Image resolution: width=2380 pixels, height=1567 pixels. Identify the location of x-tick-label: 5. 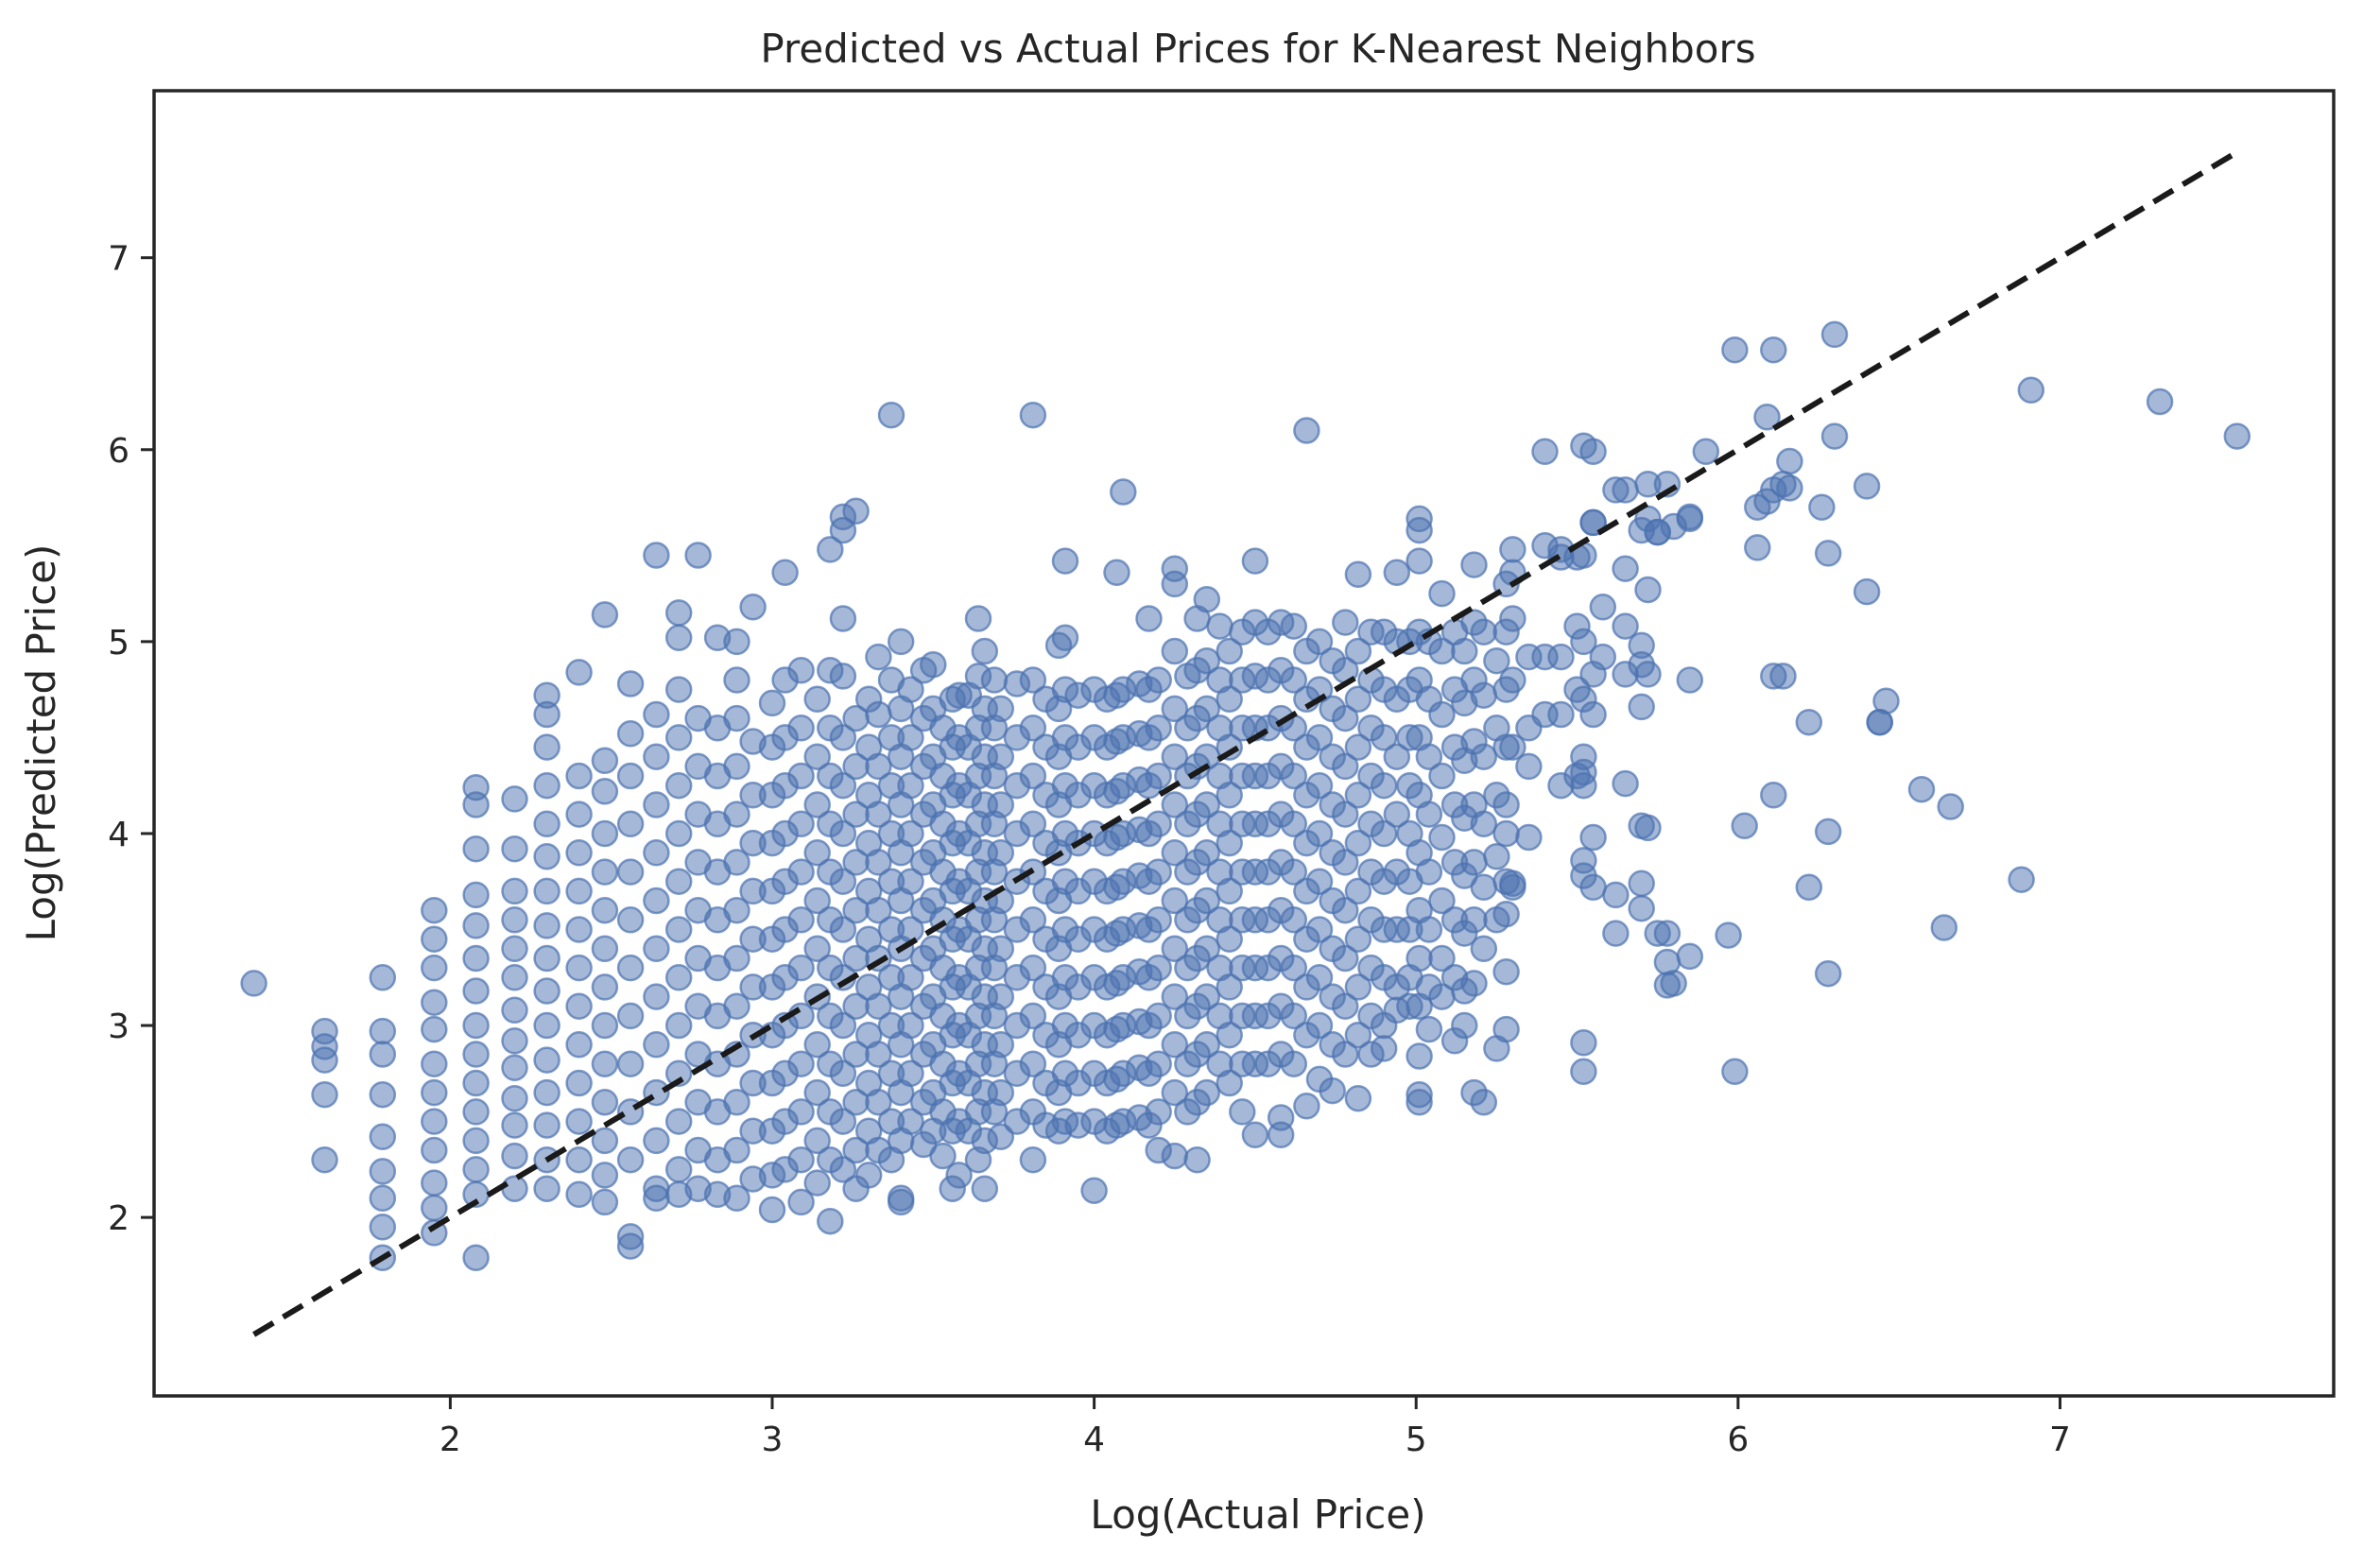
(1416, 1440).